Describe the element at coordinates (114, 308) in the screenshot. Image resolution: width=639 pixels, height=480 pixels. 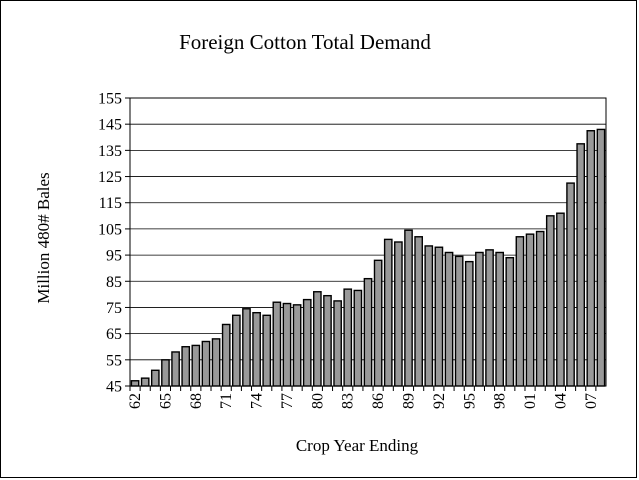
I see `y-tick-label: 75` at that location.